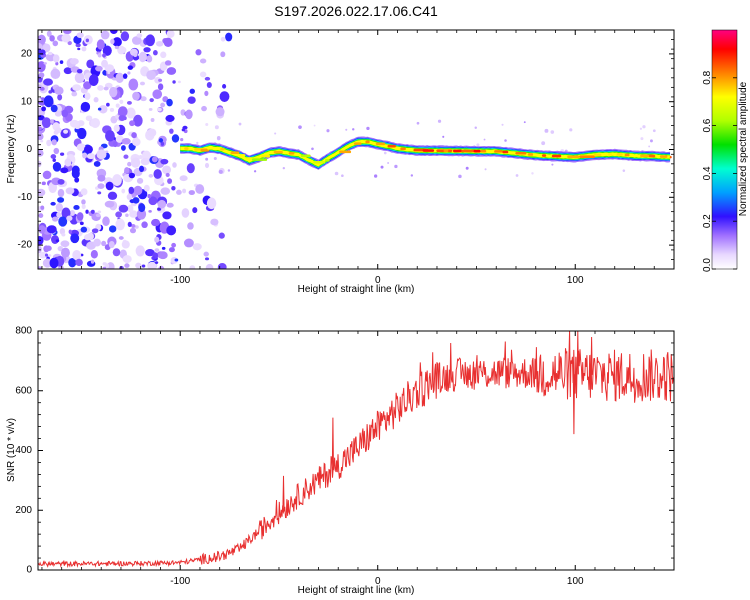 This screenshot has width=750, height=600. I want to click on spectrogram-ridge-band, so click(425, 153).